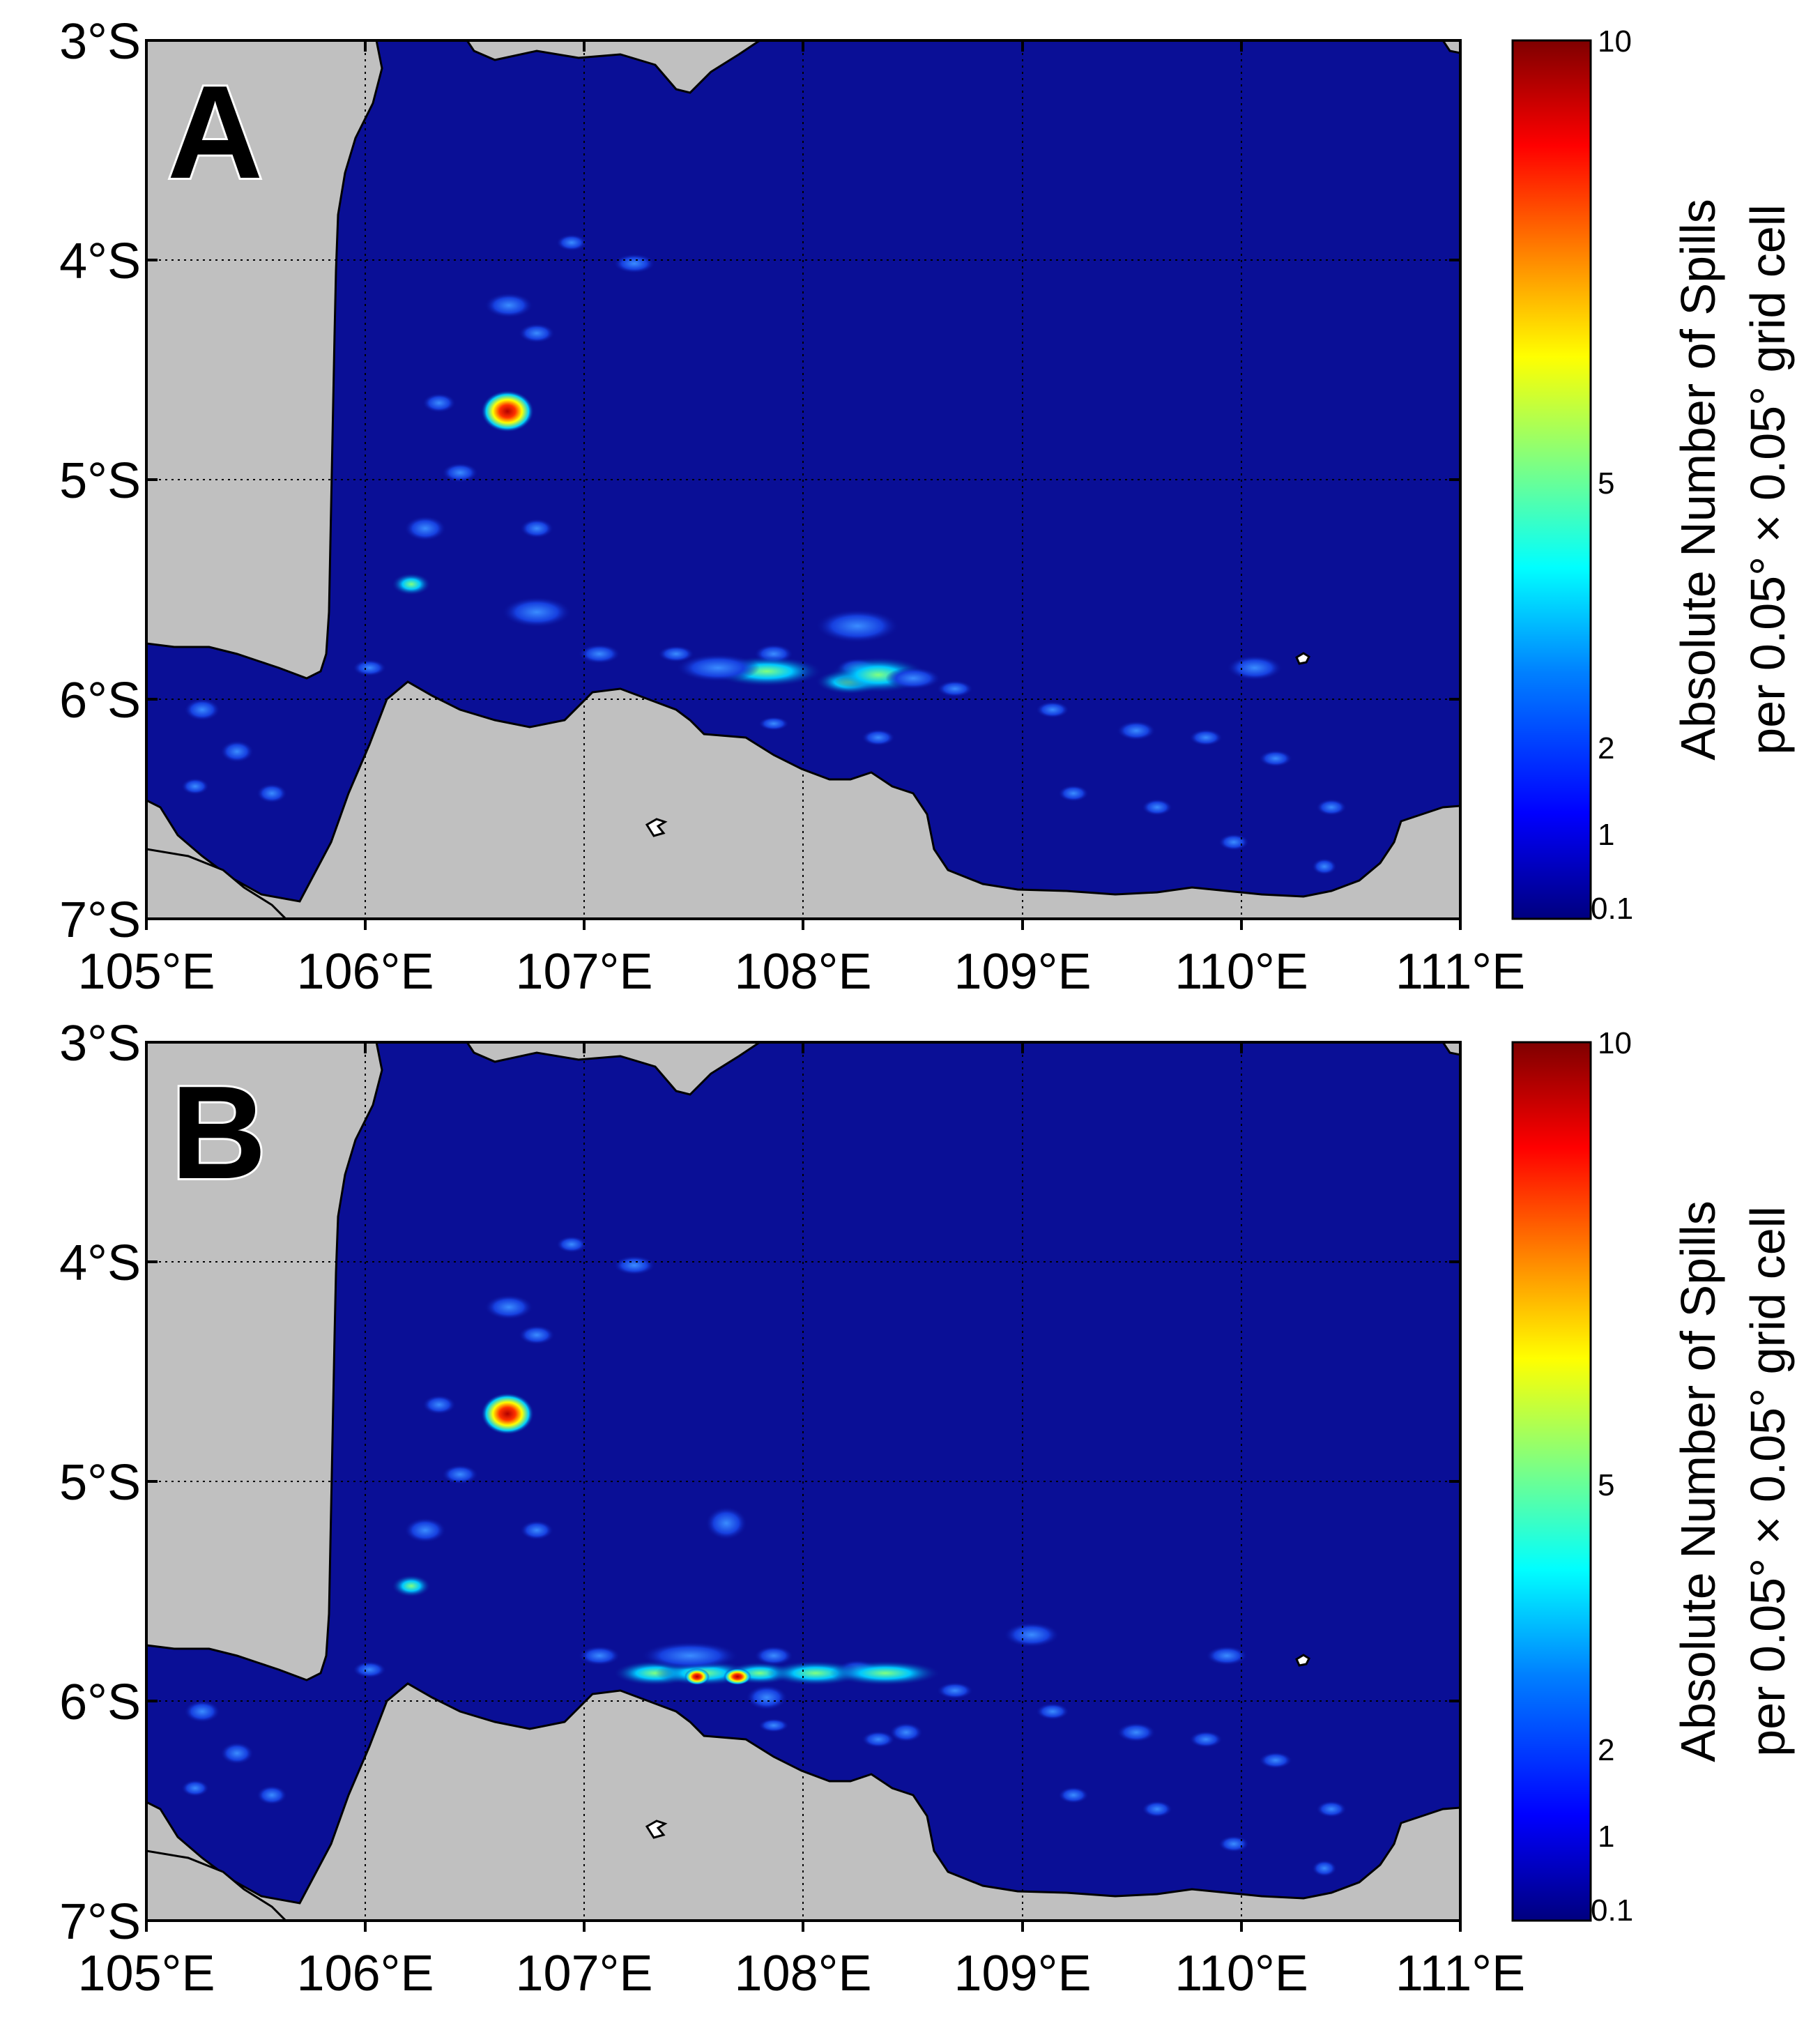 This screenshot has height=2021, width=1820. Describe the element at coordinates (1023, 1973) in the screenshot. I see `panel-b-lon-tick: 109°E` at that location.